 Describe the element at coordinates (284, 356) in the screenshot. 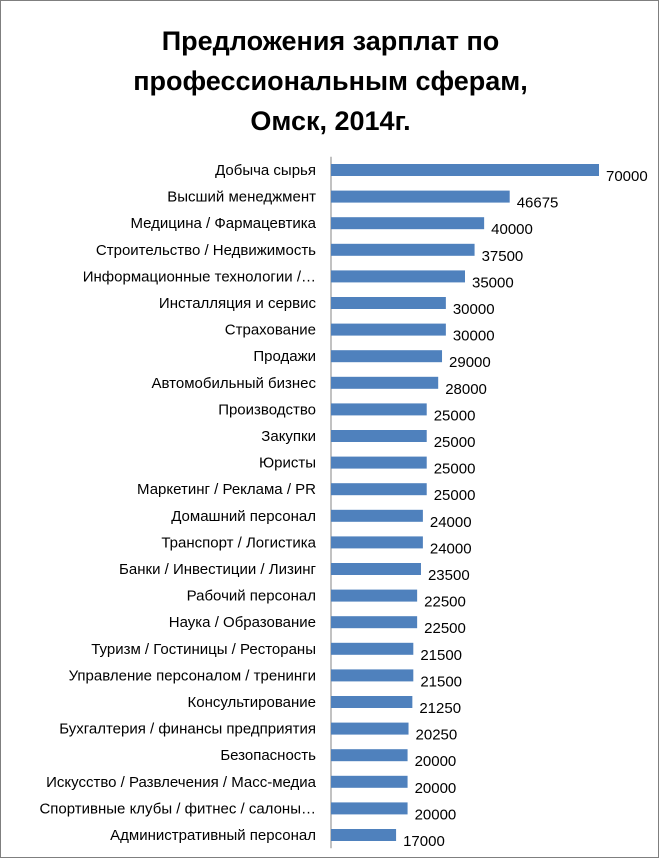

I see `category-label: Продажи` at that location.